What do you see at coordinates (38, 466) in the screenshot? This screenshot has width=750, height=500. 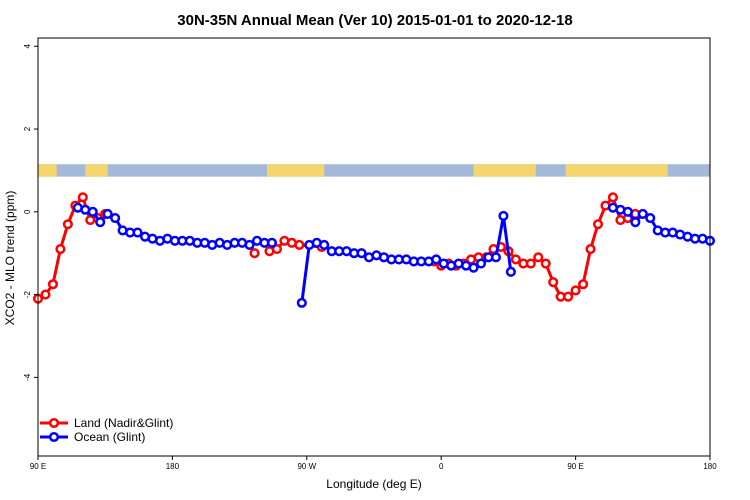 I see `x-tick-label-0: 90 E` at bounding box center [38, 466].